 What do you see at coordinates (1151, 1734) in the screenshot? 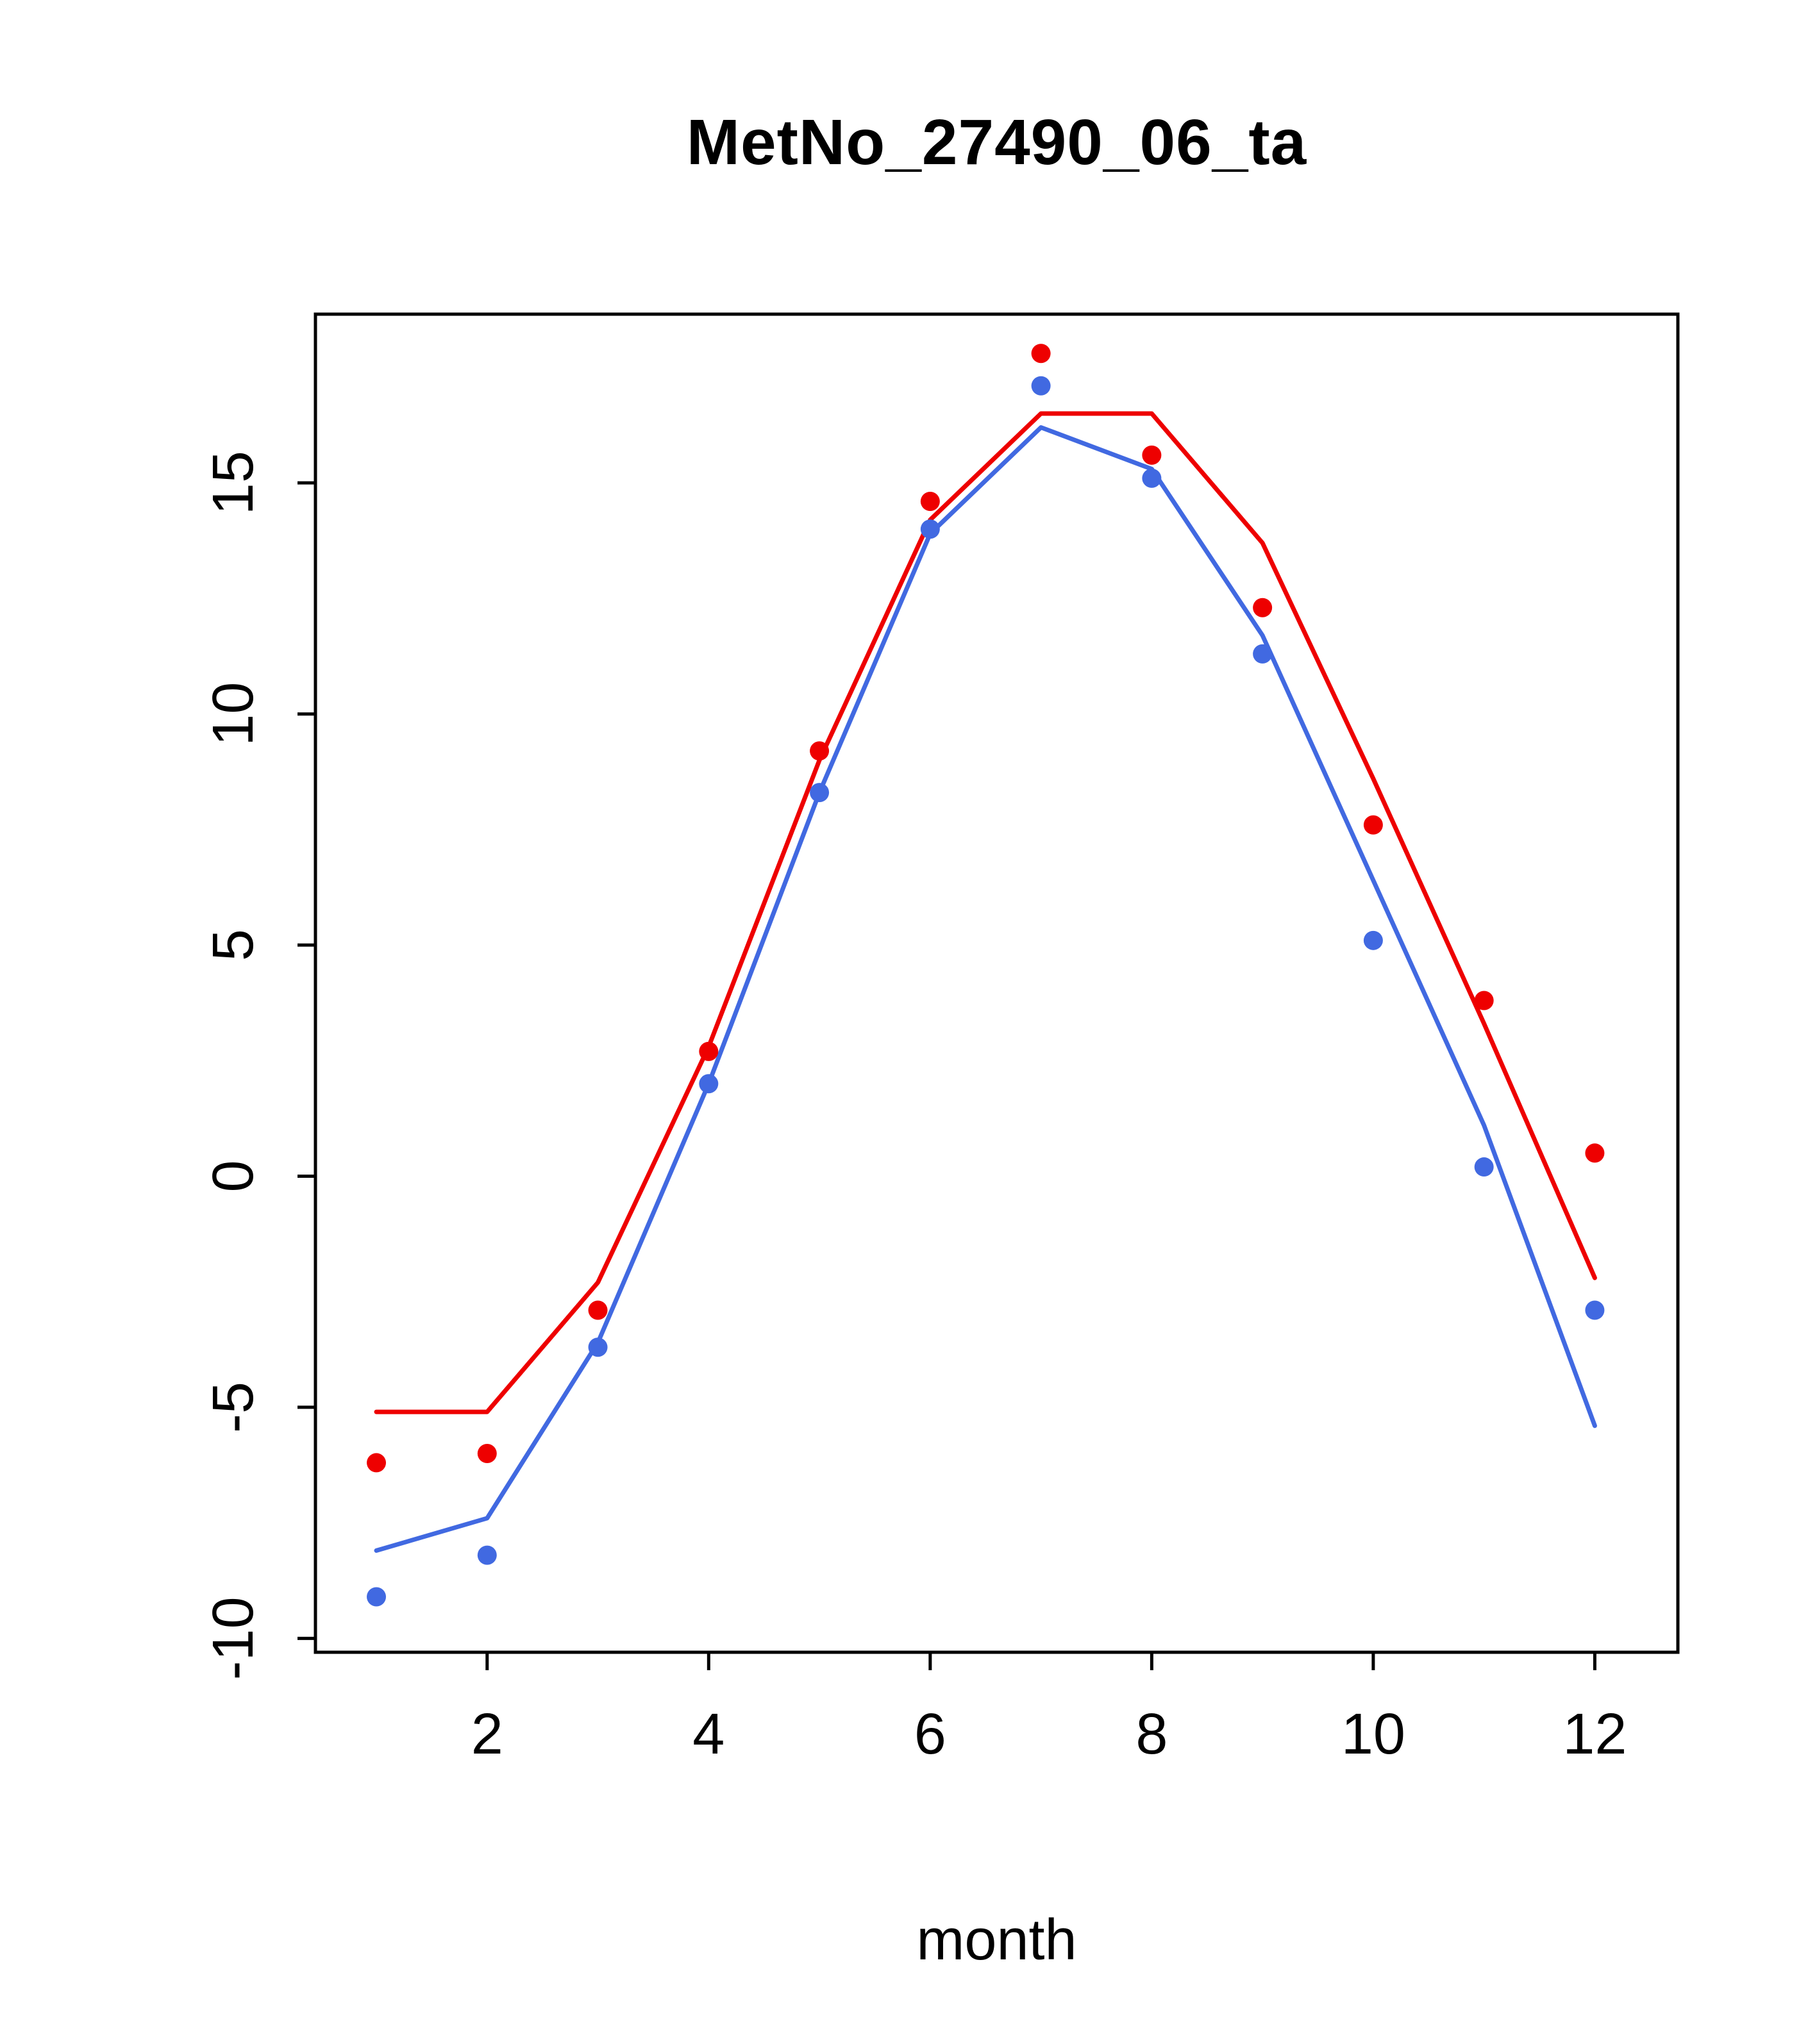
I see `x-tick-label: 8` at bounding box center [1151, 1734].